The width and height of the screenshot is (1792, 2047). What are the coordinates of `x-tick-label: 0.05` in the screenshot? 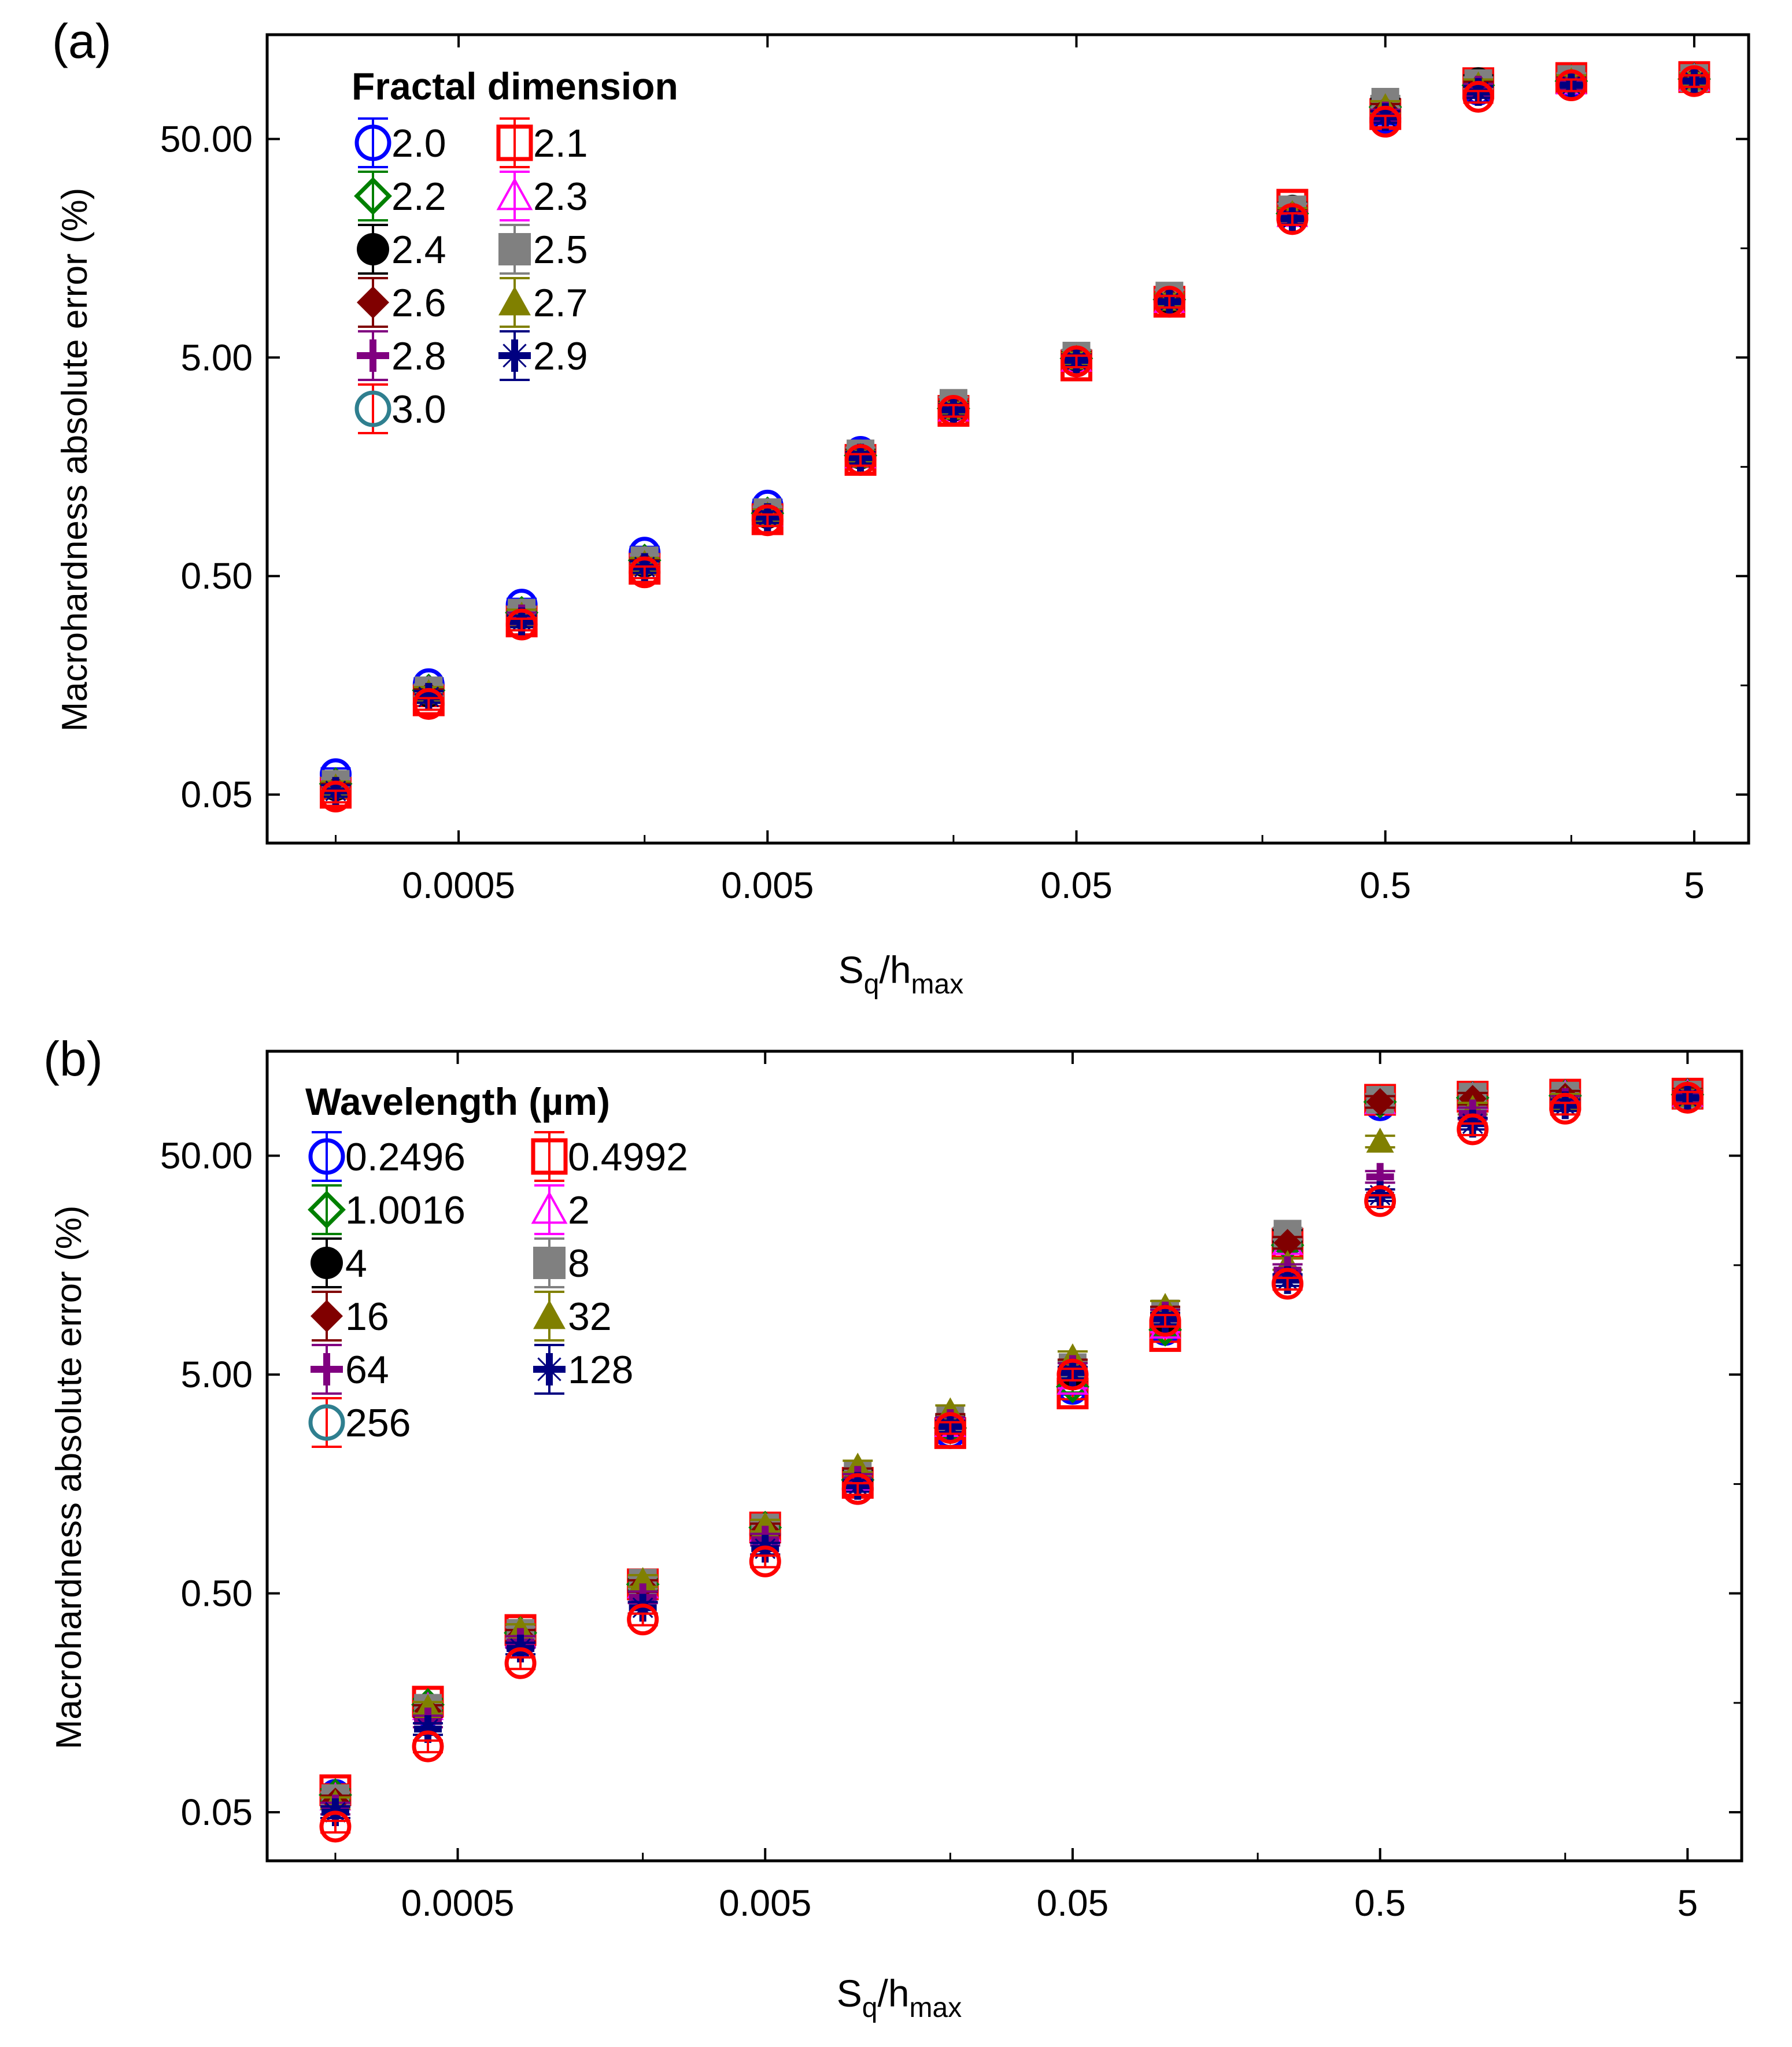 It's located at (1076, 885).